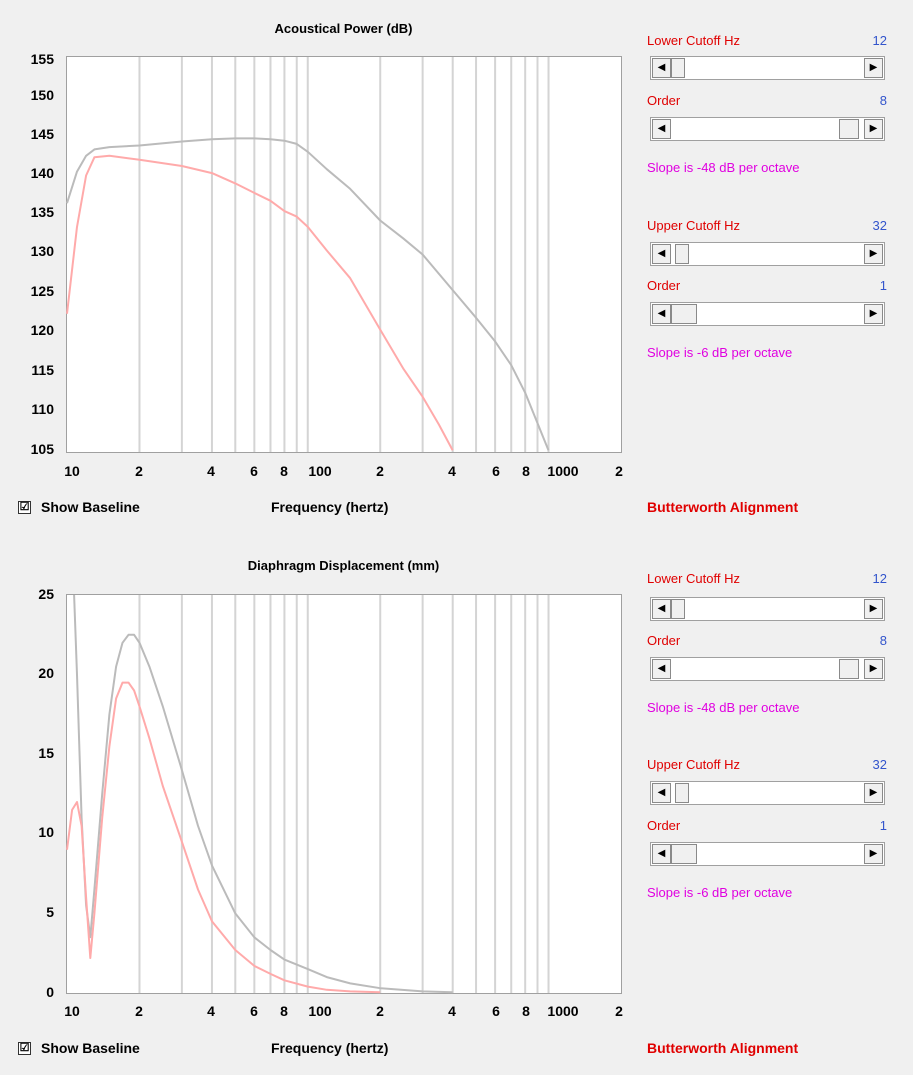  Describe the element at coordinates (330, 507) in the screenshot. I see `power-x-axis-label: Frequency (hertz)` at that location.